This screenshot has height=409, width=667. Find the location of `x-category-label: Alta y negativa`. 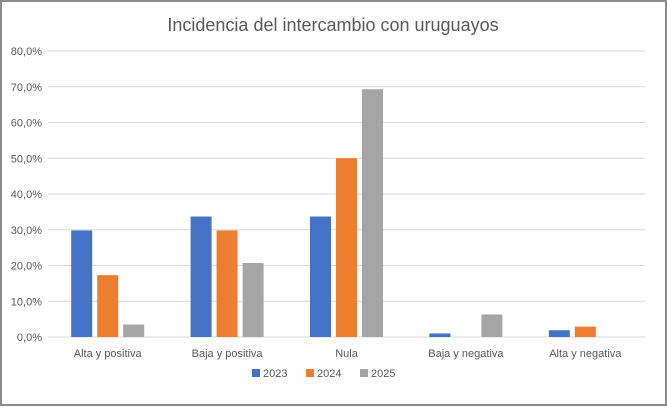

x-category-label: Alta y negativa is located at coordinates (585, 354).